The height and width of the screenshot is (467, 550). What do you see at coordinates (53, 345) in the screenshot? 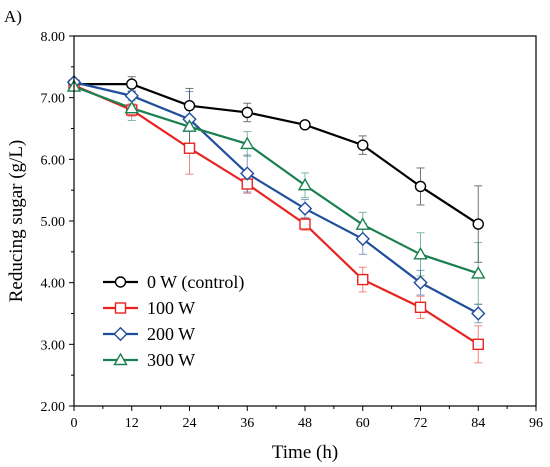
I see `y-tick-label-1: 3.00` at bounding box center [53, 345].